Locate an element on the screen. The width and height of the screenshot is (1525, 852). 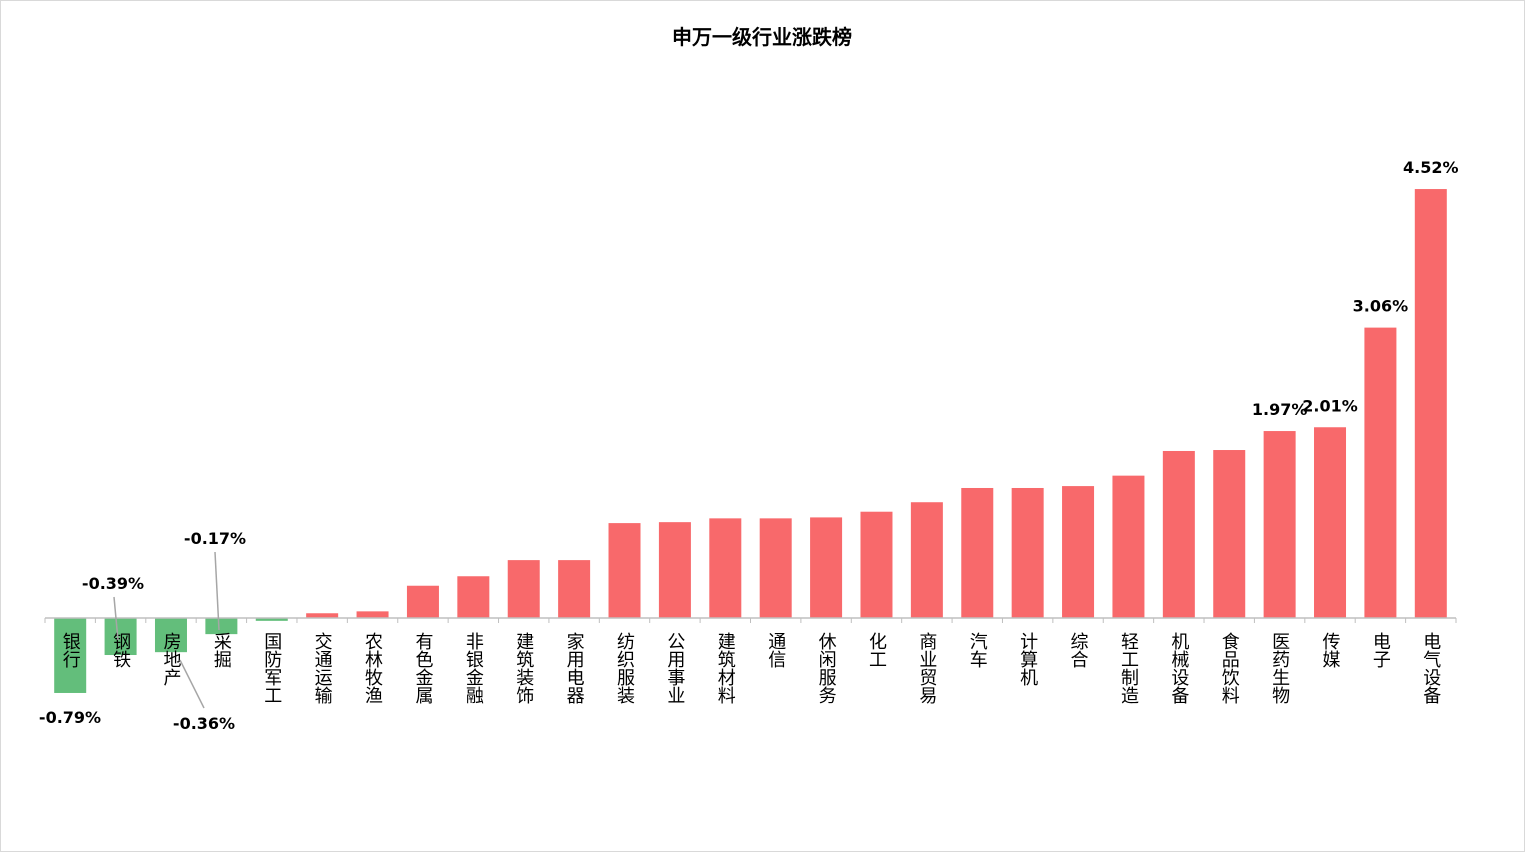
x-tick-label: 交通运输 is located at coordinates (322, 668).